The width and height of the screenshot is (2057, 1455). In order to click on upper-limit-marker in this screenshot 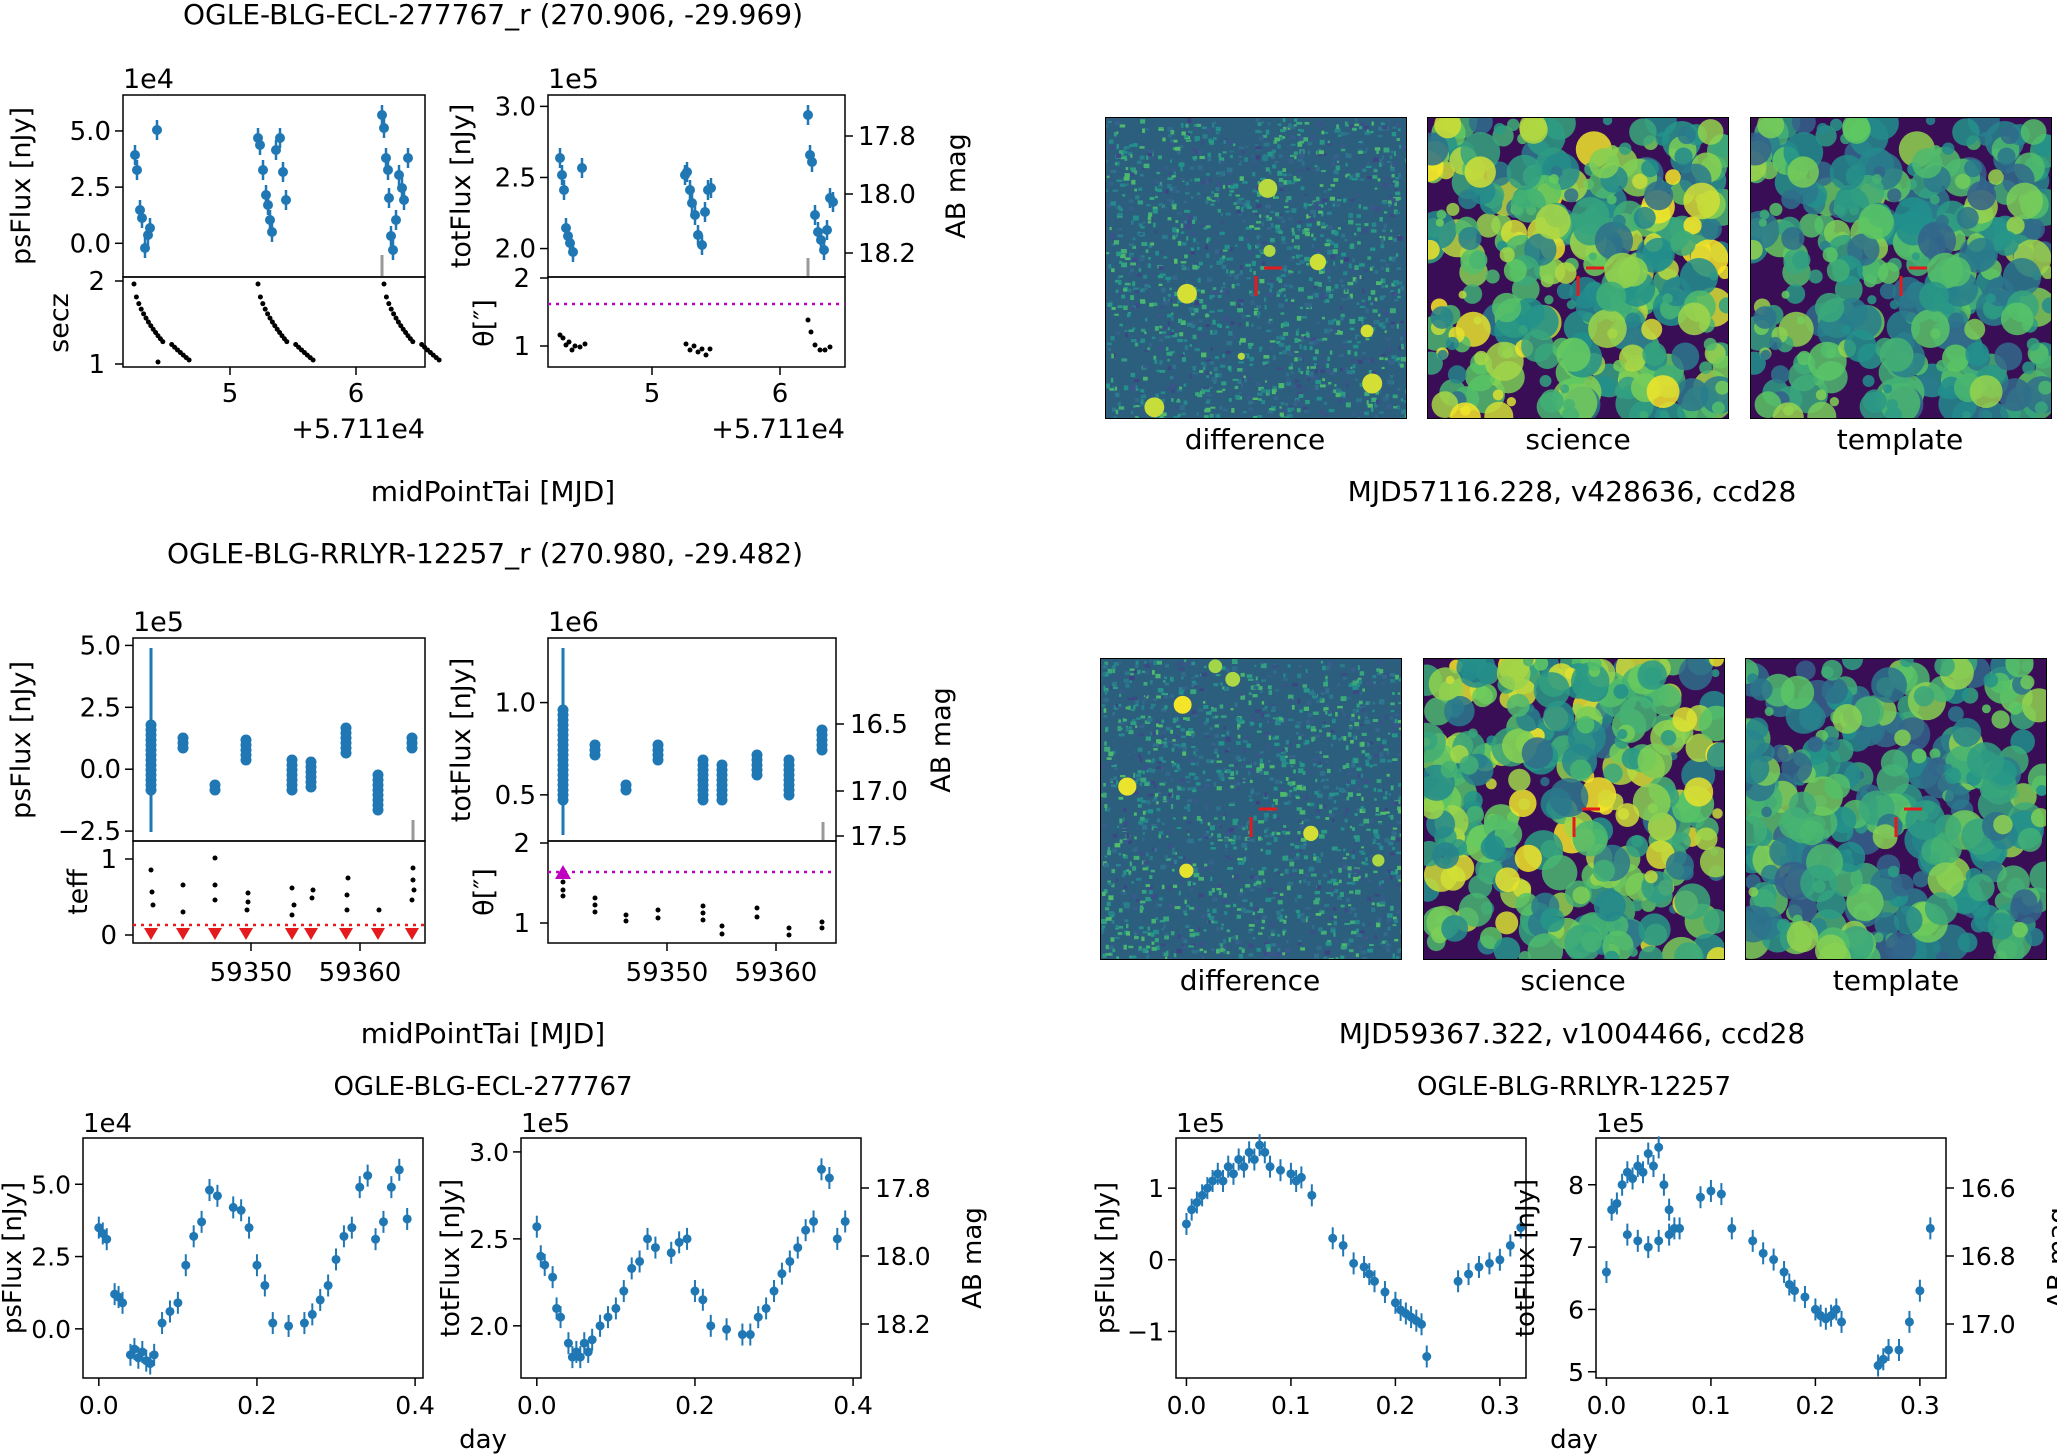, I will do `click(151, 934)`.